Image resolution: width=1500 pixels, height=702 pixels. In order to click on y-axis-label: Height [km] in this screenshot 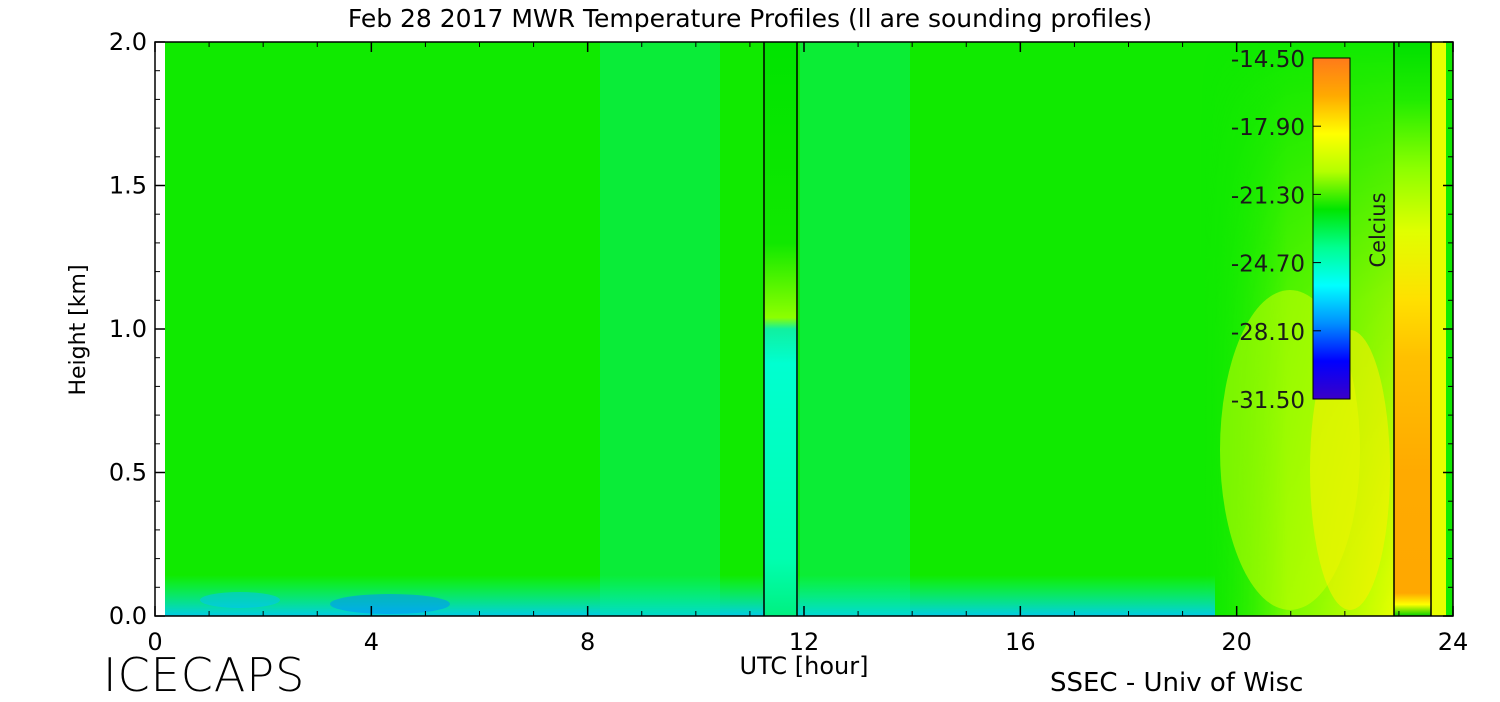, I will do `click(78, 329)`.